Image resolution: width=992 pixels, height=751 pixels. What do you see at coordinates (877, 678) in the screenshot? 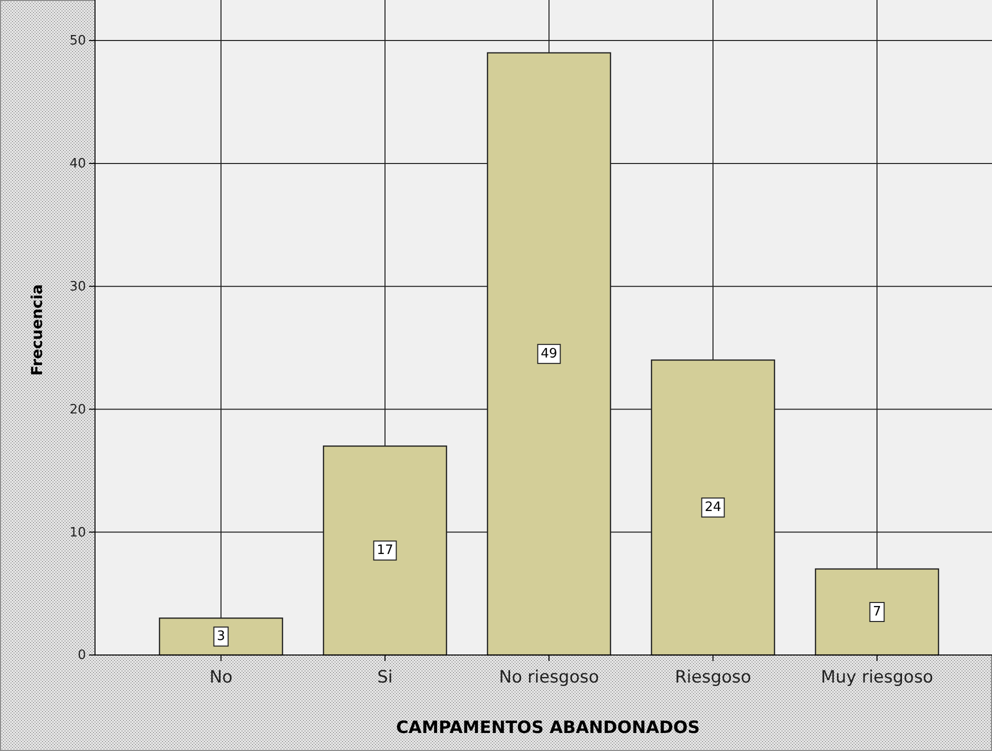
I see `x-tick-label: Muy riesgoso` at bounding box center [877, 678].